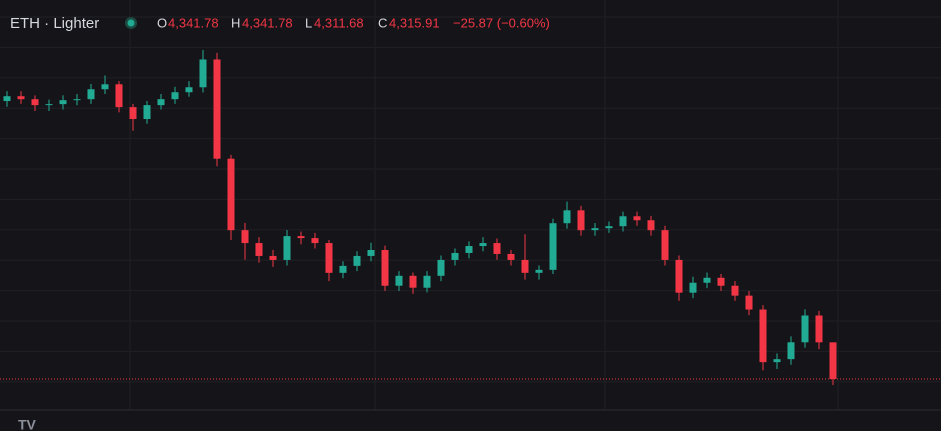 The image size is (941, 431). Describe the element at coordinates (339, 22) in the screenshot. I see `low-value: 4,311.68` at that location.